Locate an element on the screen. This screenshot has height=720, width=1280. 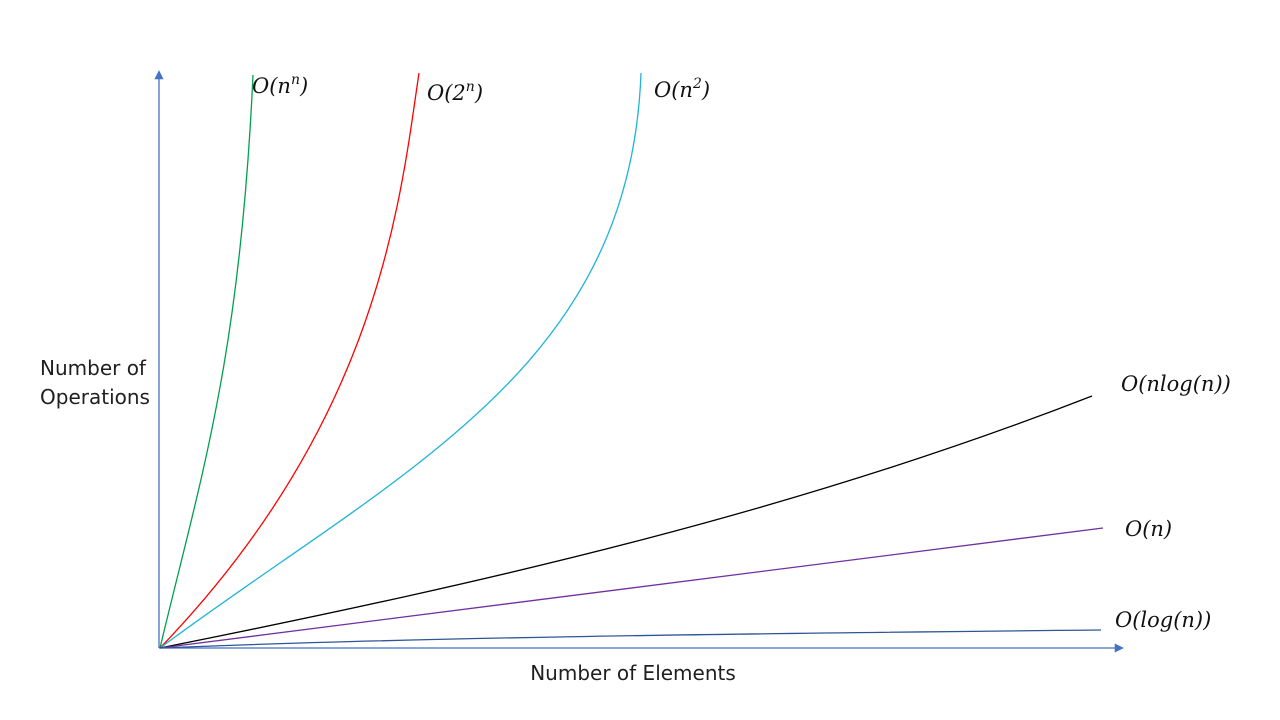
label-exponential: O(2n) is located at coordinates (455, 92).